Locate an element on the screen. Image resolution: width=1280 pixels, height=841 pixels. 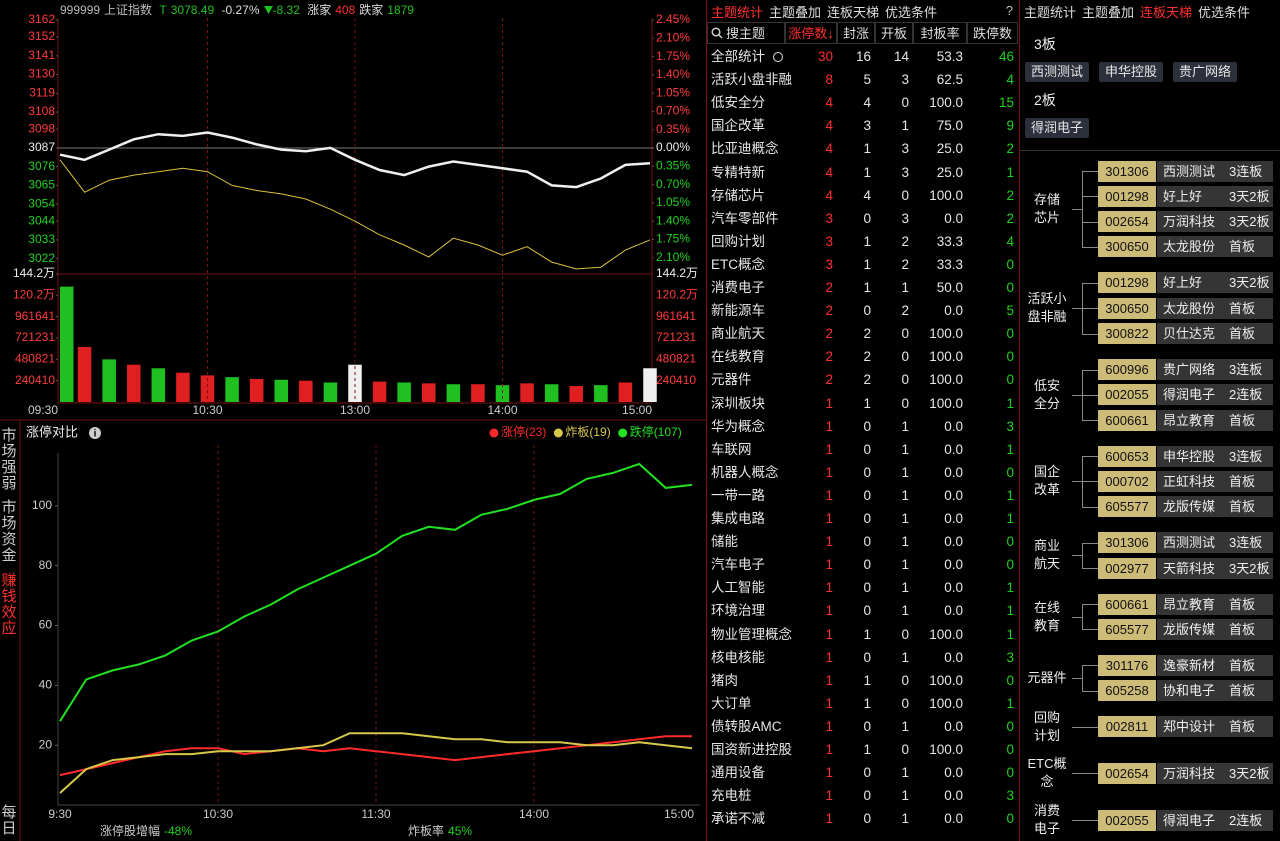
side-tab: 赚钱效应 is located at coordinates (9, 604).